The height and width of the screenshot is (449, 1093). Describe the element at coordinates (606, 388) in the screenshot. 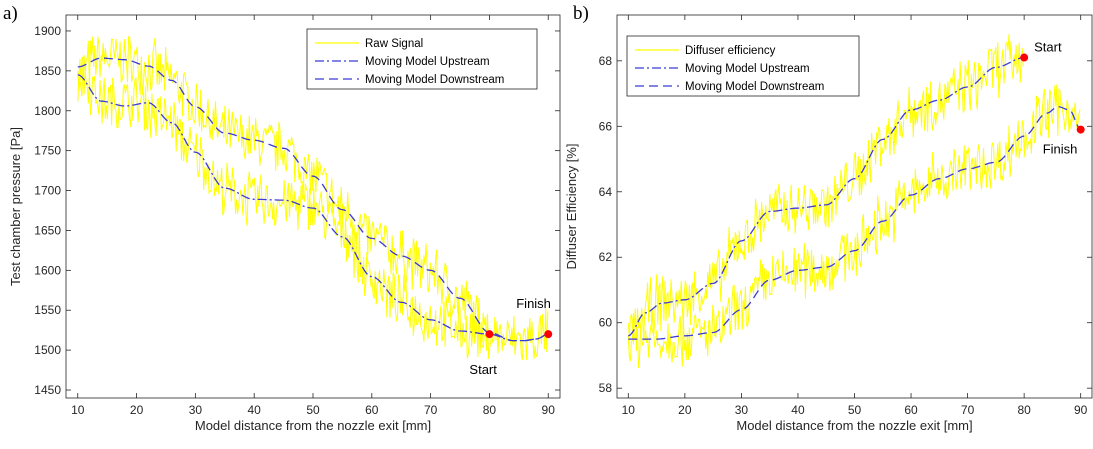

I see `y-tick-label: 58` at that location.